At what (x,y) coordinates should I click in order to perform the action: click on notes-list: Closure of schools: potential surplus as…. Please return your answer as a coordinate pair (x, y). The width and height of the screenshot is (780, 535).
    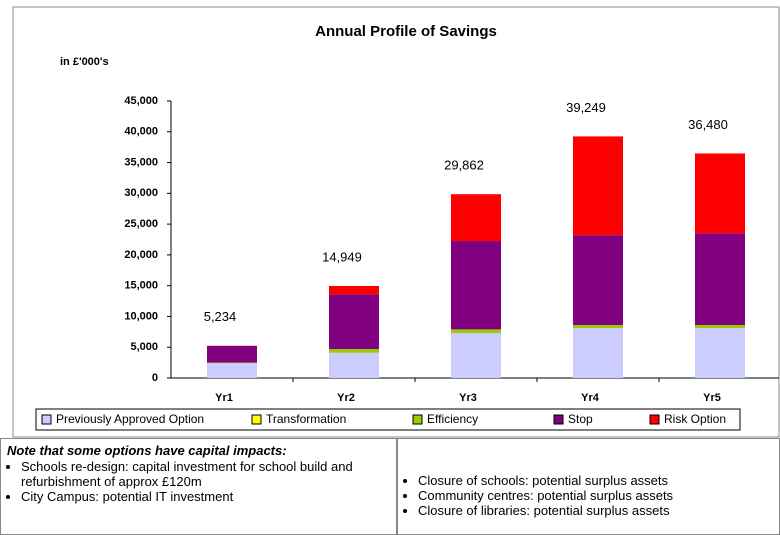
    Looking at the image, I should click on (588, 495).